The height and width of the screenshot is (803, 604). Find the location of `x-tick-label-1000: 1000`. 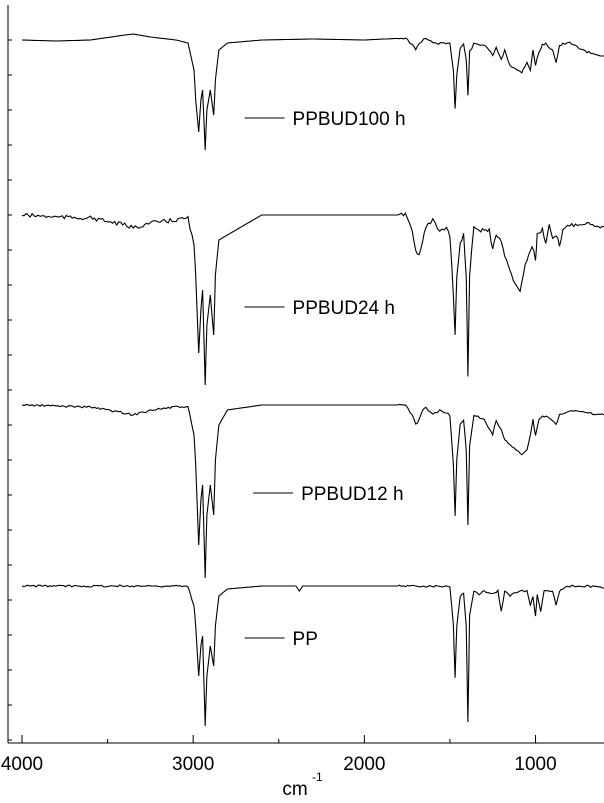

x-tick-label-1000: 1000 is located at coordinates (535, 764).